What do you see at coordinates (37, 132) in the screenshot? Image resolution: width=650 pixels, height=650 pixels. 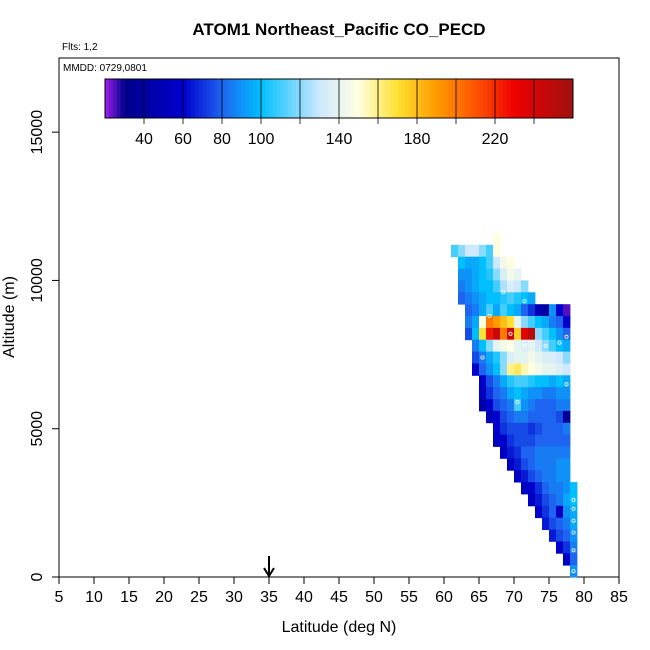 I see `y-tick-label: 15000` at bounding box center [37, 132].